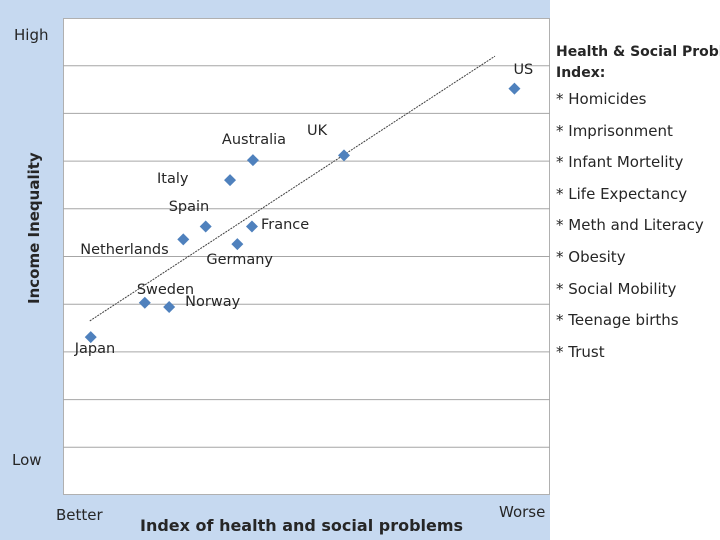 Image resolution: width=720 pixels, height=540 pixels. I want to click on point-netherlands, so click(183, 239).